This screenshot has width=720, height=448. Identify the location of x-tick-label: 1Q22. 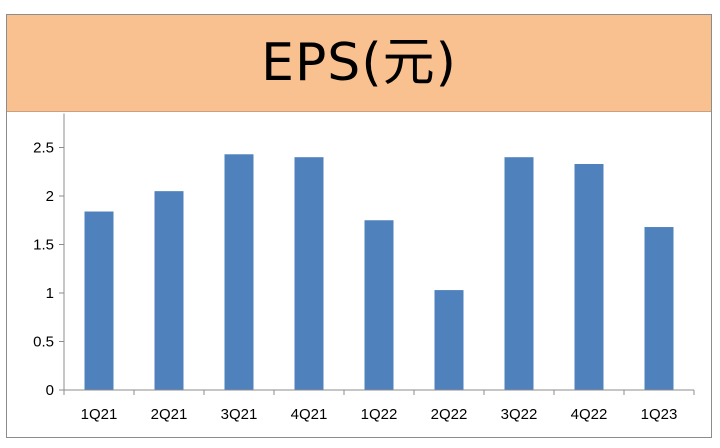
(379, 414).